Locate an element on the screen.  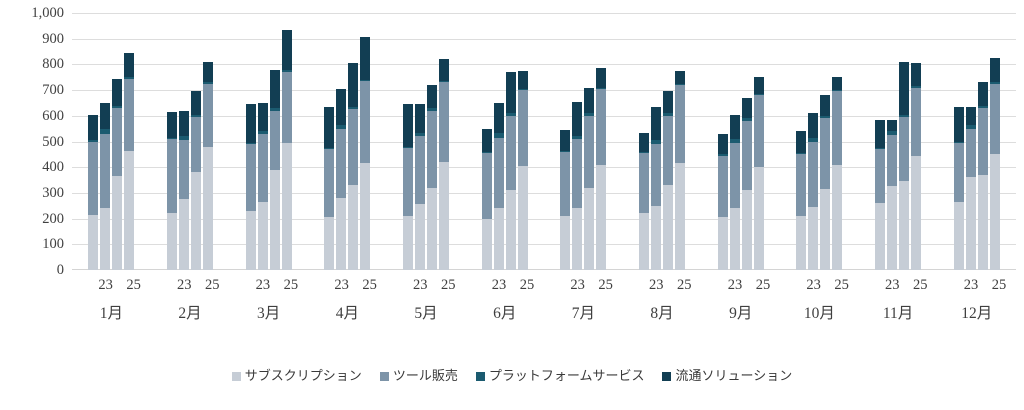
legend-item: プラットフォームサービス is located at coordinates (559, 376).